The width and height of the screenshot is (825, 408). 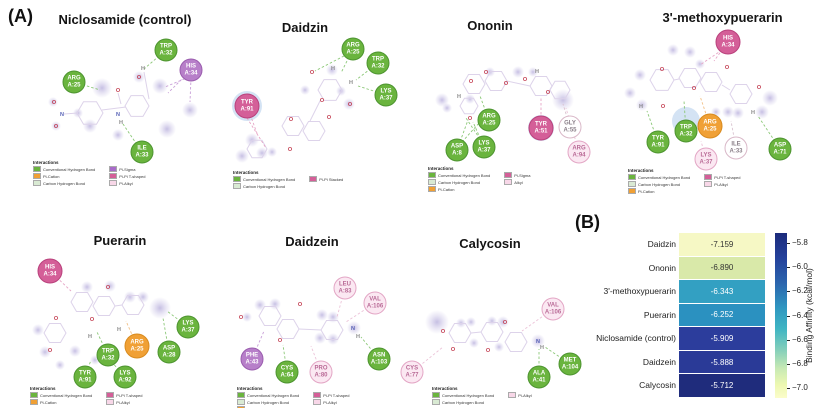 I want to click on legend-column: Pi-Sigma Pi-Pi T-shaped Pi-Alkyl, so click(x=127, y=176).